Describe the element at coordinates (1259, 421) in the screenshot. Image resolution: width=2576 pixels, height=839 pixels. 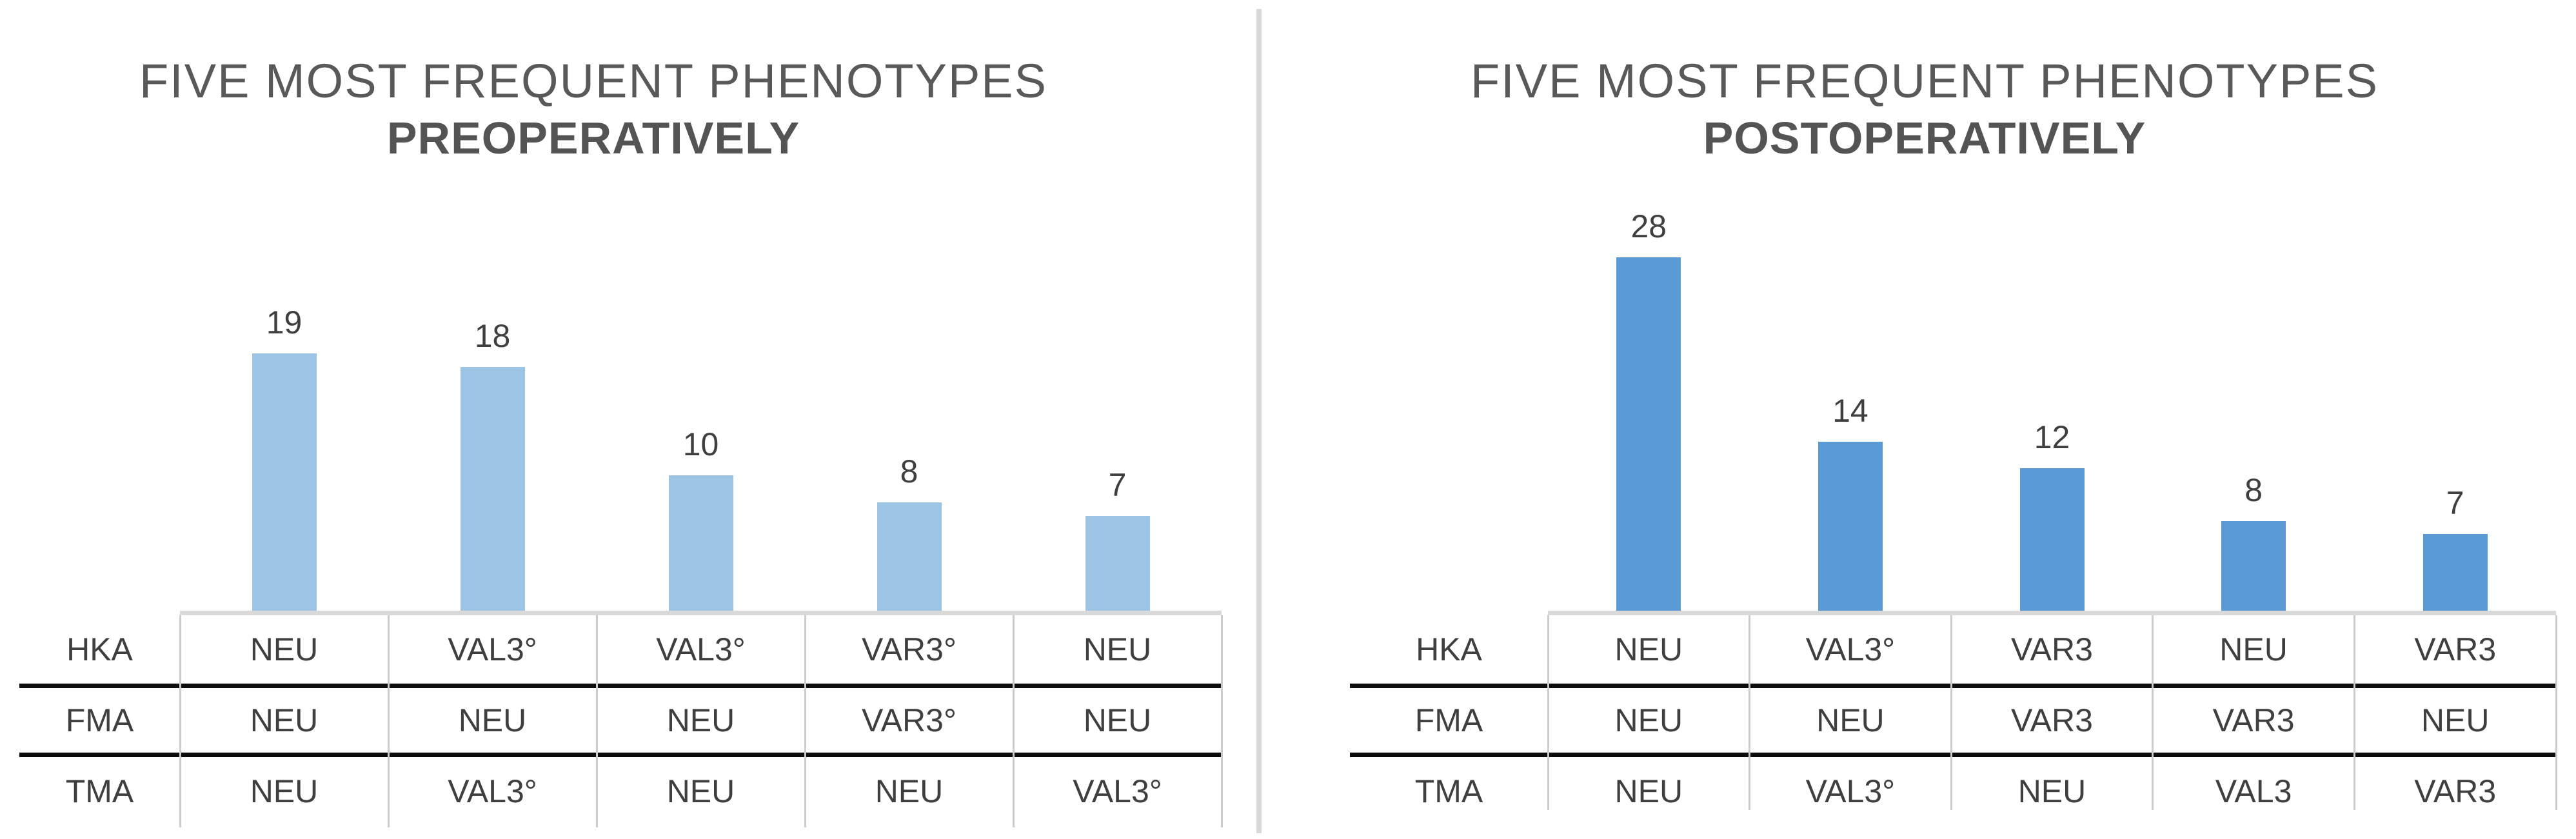
I see `panel-divider-line` at that location.